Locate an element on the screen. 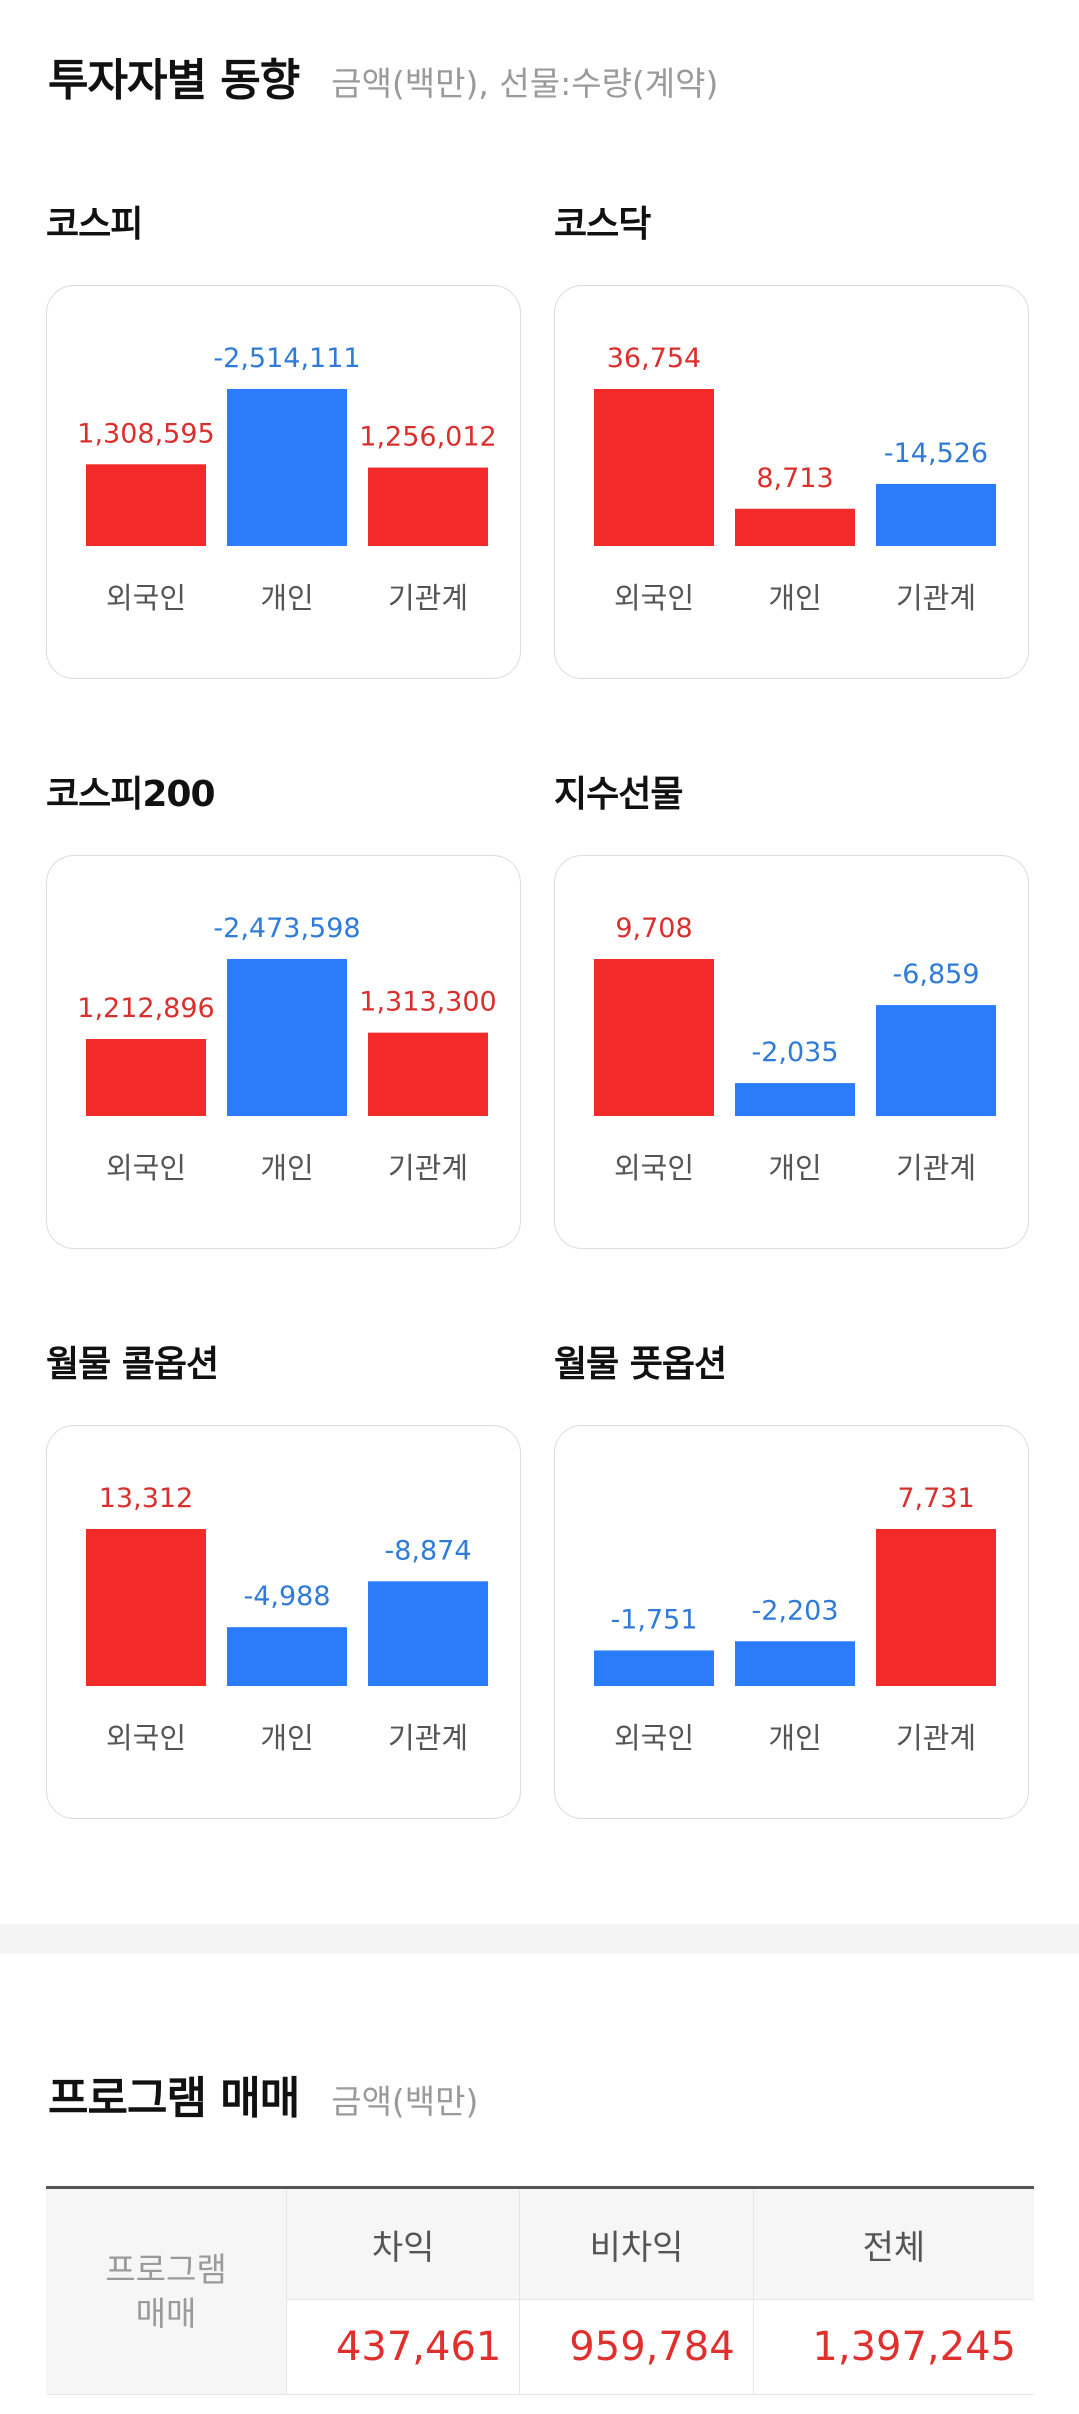  chart-kosdaq: 코스닥 36,754 외국인 8,713 개인 -14,526 기관계 is located at coordinates (791, 437).